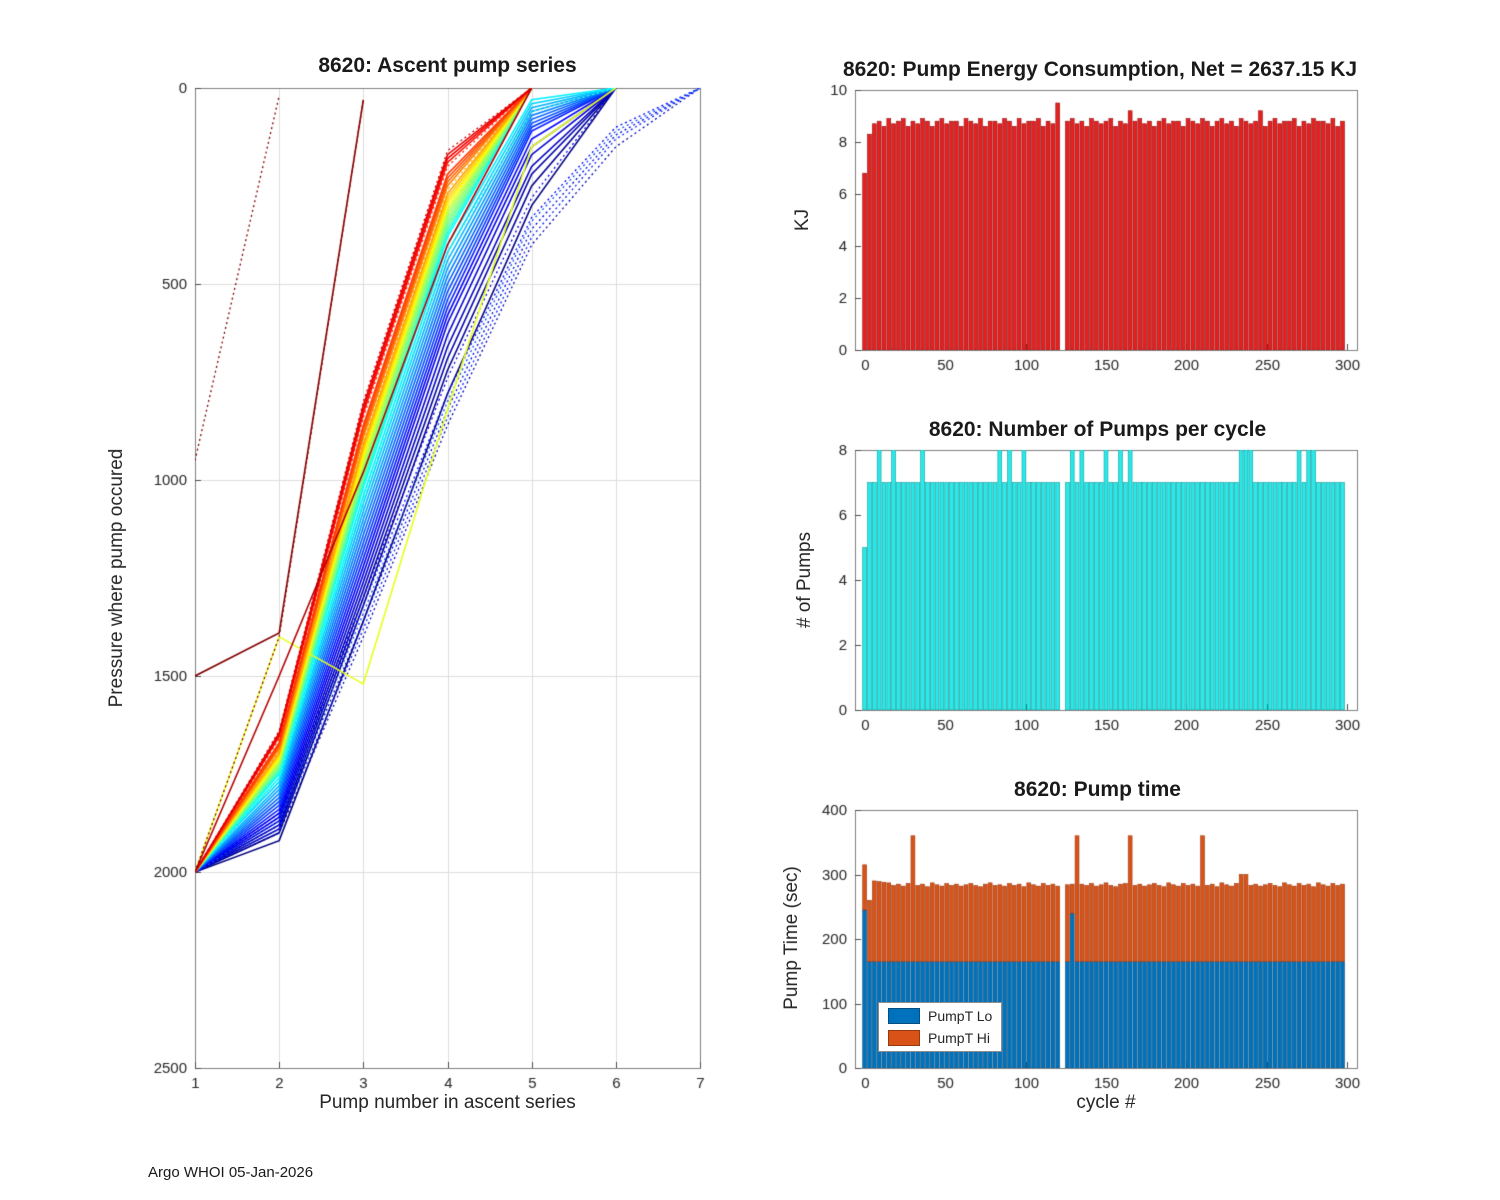 The height and width of the screenshot is (1200, 1500). I want to click on ascent-x-axis-label: Pump number in ascent series, so click(447, 1102).